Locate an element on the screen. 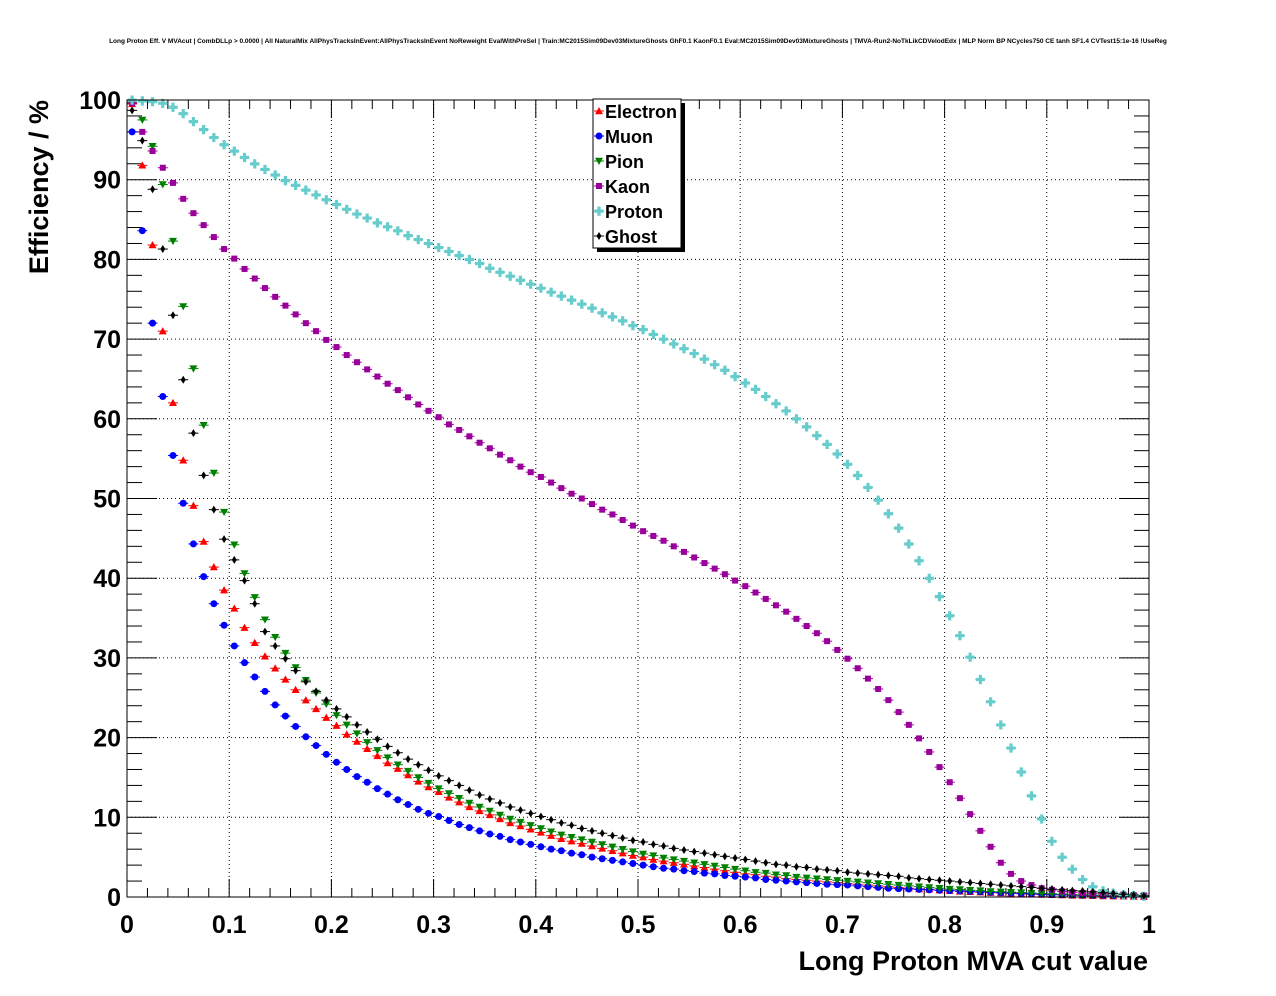 Image resolution: width=1276 pixels, height=996 pixels. legend-label-muon: Muon is located at coordinates (629, 137).